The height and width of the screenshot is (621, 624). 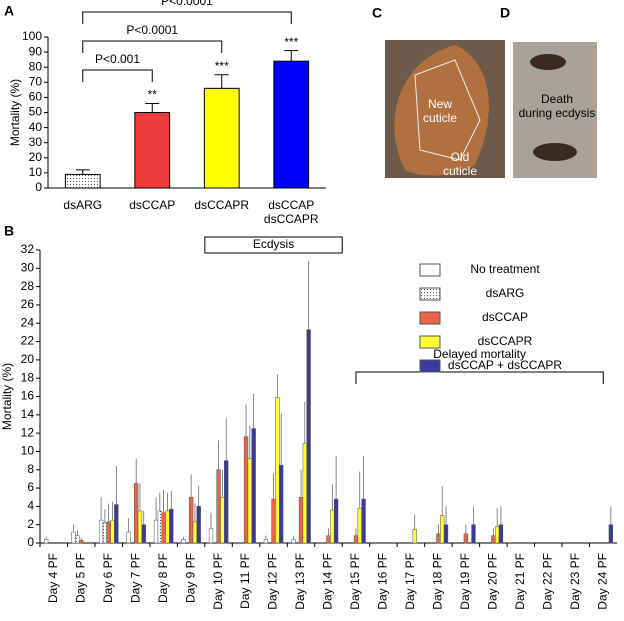 What do you see at coordinates (221, 205) in the screenshot?
I see `x-tick-label: dsCCAPR` at bounding box center [221, 205].